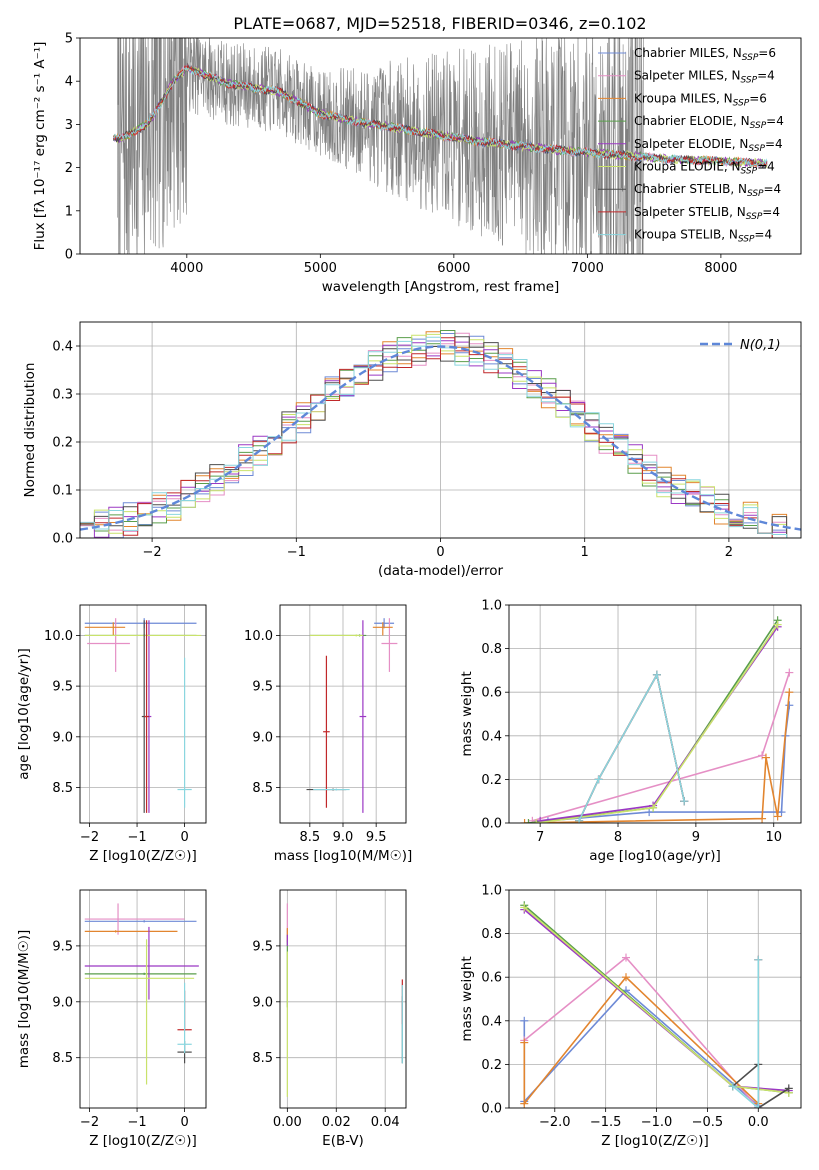 The width and height of the screenshot is (819, 1170). I want to click on x-axis-label: (data-model)/error, so click(441, 571).